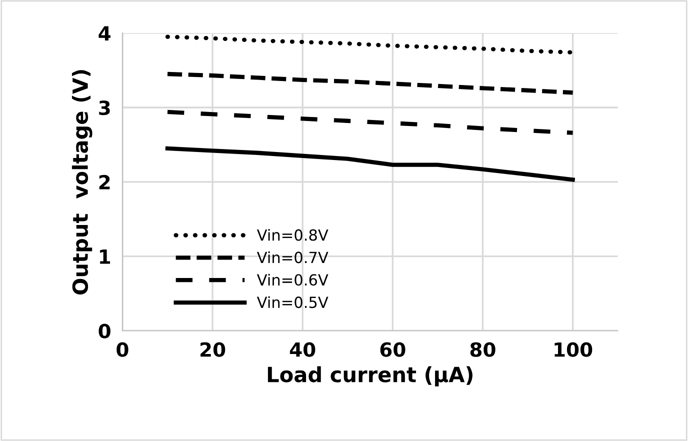  Describe the element at coordinates (292, 280) in the screenshot. I see `legend-label: Vin=0.6V` at that location.